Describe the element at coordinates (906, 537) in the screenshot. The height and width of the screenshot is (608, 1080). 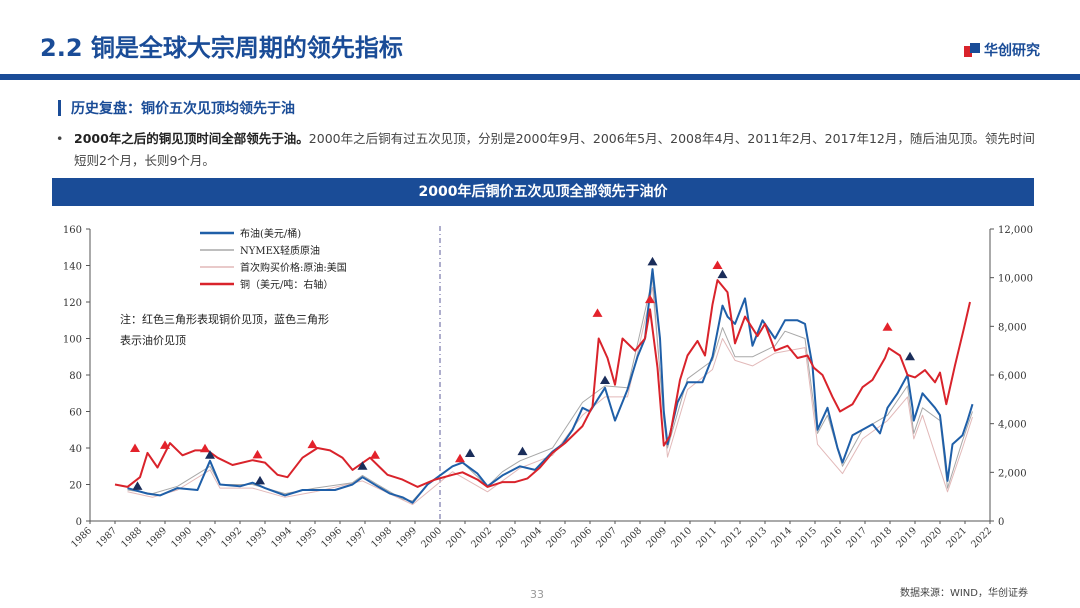
I see `x-tick-label: 2019` at that location.